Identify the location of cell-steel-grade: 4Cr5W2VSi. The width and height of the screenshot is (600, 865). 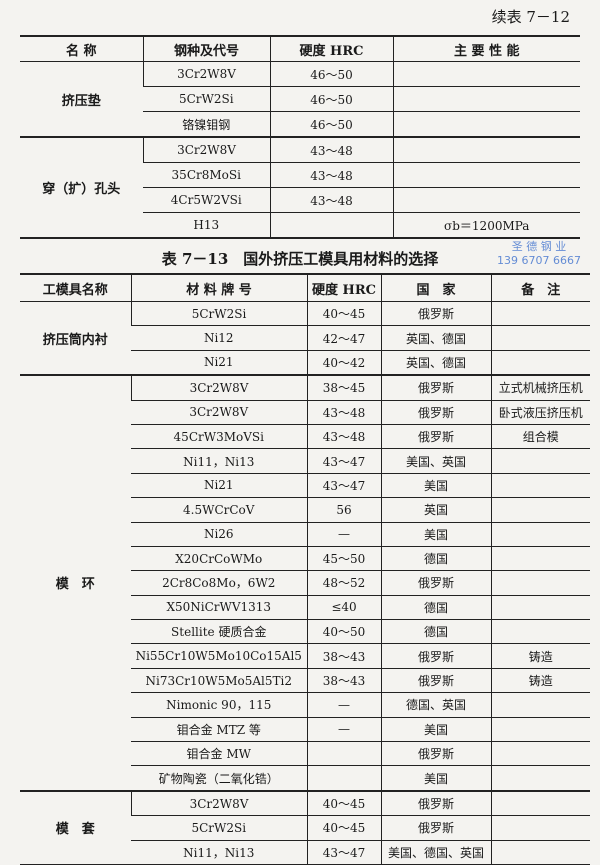
(206, 200).